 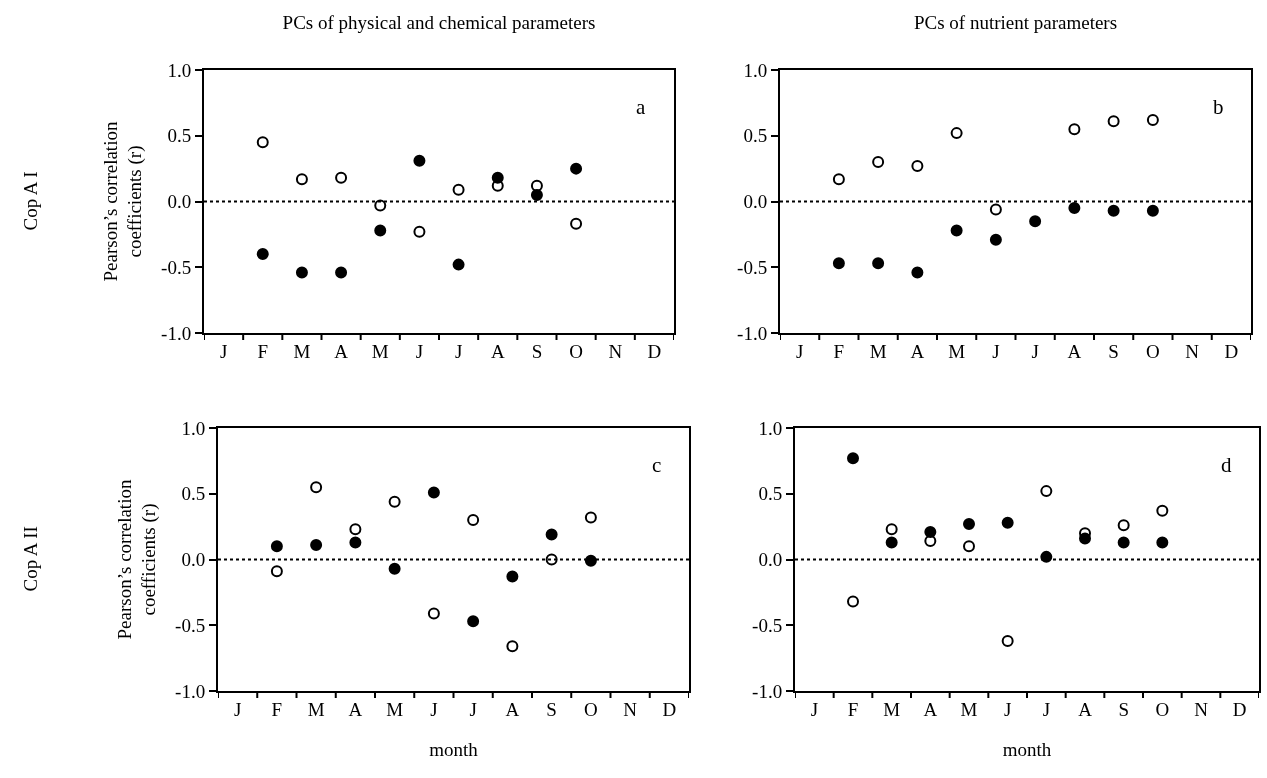 I want to click on annotation: a, so click(x=641, y=107).